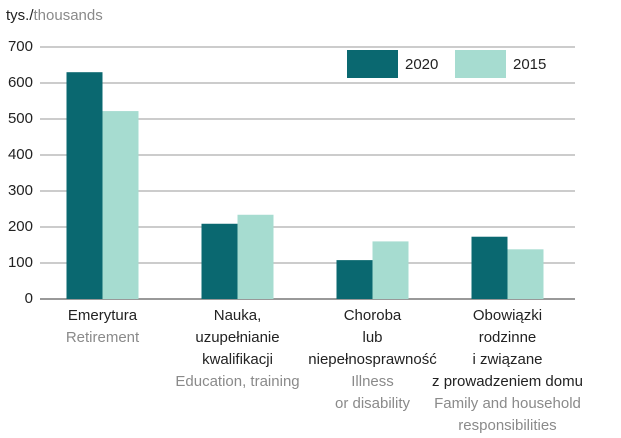  I want to click on y-tick-label: 400, so click(20, 154).